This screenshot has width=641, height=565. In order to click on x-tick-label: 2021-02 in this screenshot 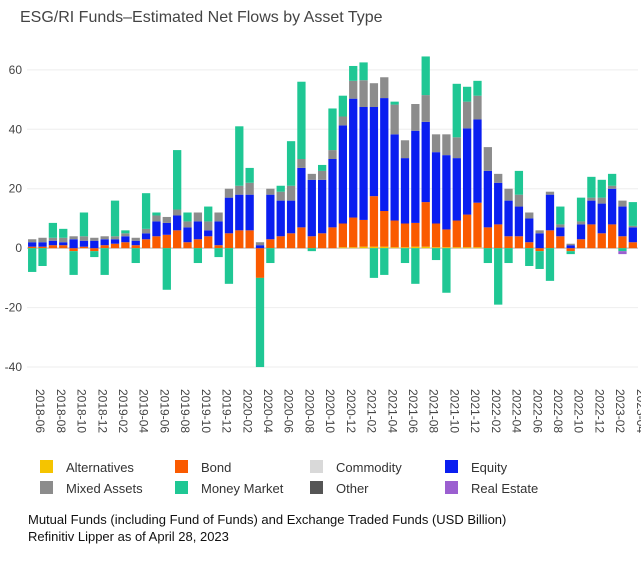, I will do `click(372, 411)`.